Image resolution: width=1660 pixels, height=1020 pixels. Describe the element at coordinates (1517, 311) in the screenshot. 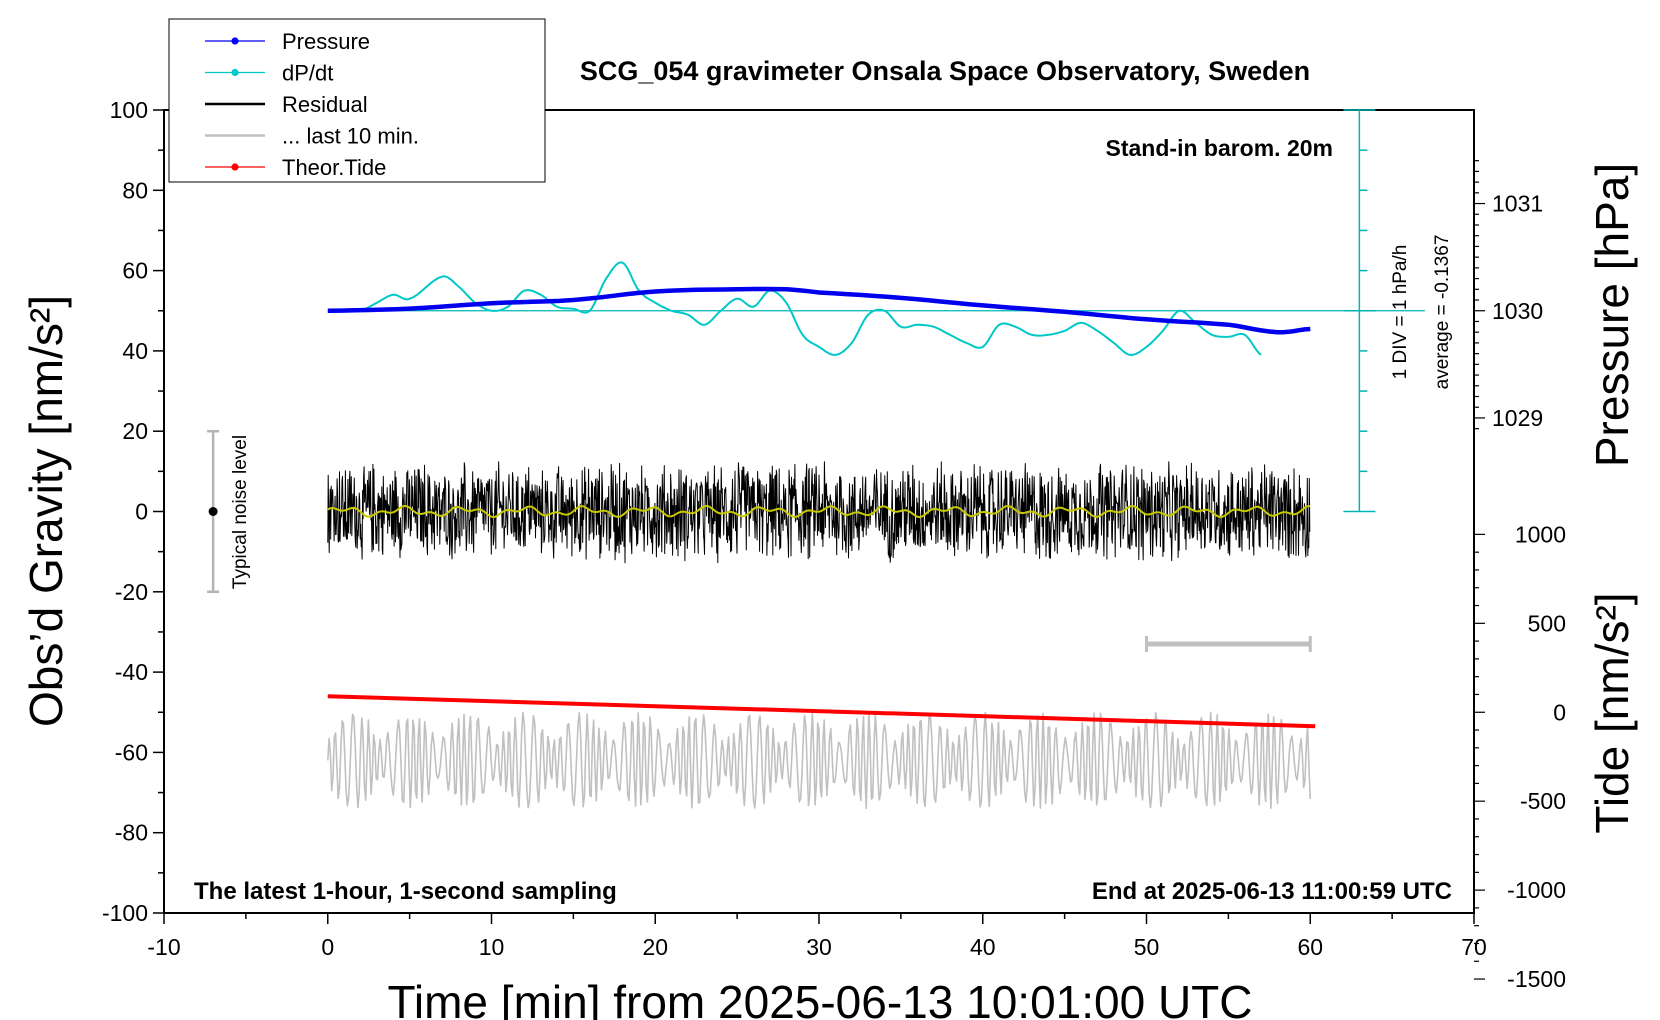

I see `pressure-tick-label: 1030` at that location.